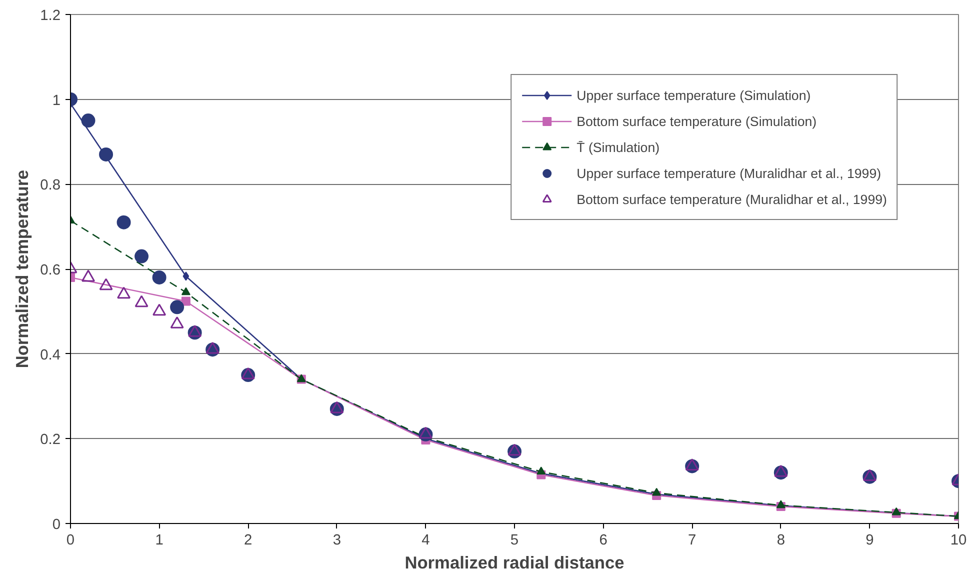 Image resolution: width=968 pixels, height=578 pixels. I want to click on y-tick-label: 1, so click(56, 100).